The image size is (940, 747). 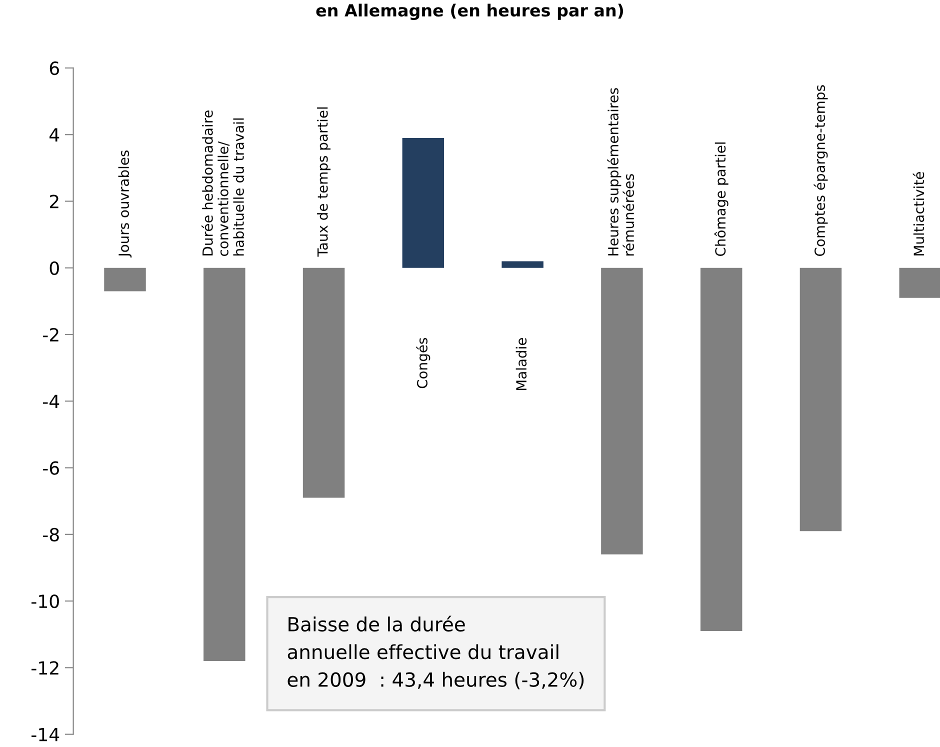 What do you see at coordinates (521, 364) in the screenshot?
I see `x-tick-label: Maladie` at bounding box center [521, 364].